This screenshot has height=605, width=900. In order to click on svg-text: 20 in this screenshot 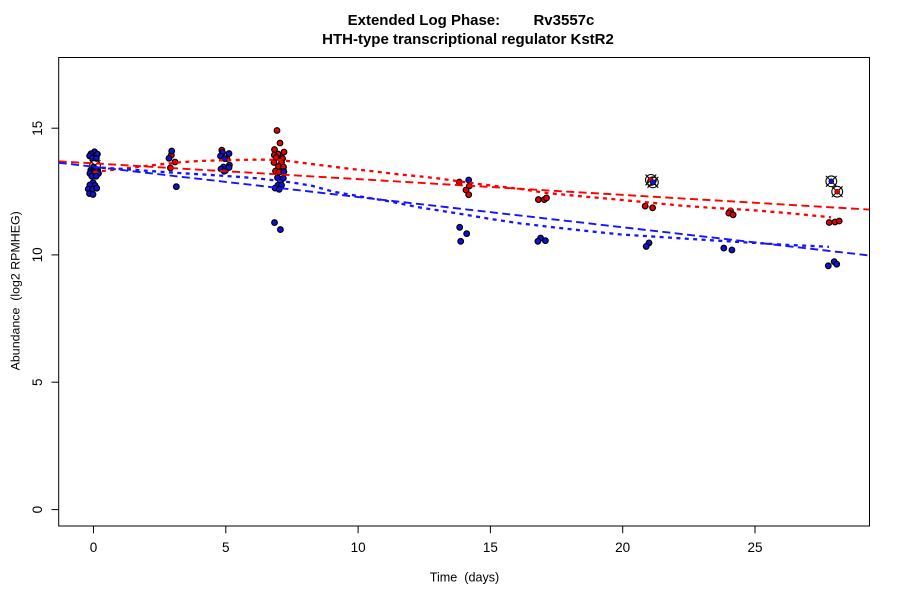, I will do `click(622, 547)`.